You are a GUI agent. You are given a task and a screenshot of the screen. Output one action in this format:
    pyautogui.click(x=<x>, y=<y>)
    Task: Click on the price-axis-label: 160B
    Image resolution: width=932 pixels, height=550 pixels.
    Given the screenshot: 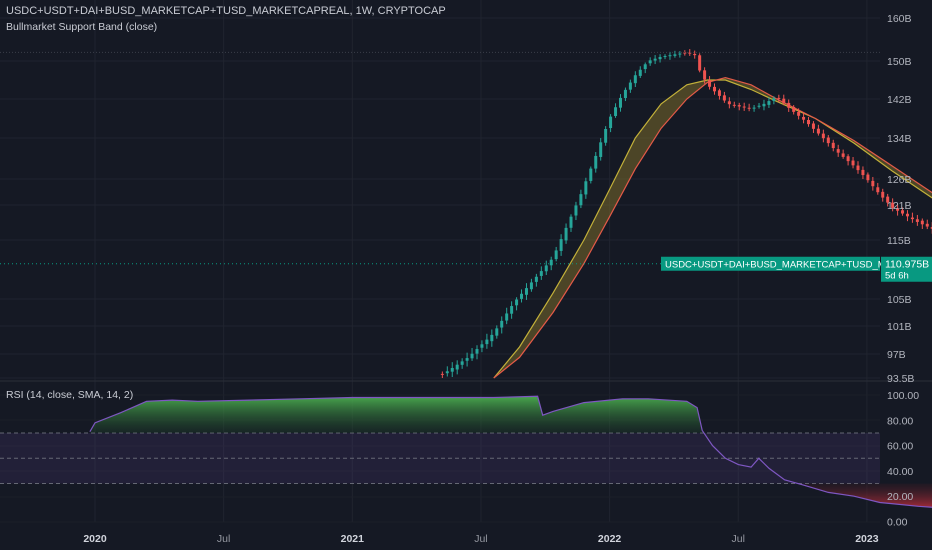 What is the action you would take?
    pyautogui.click(x=899, y=19)
    